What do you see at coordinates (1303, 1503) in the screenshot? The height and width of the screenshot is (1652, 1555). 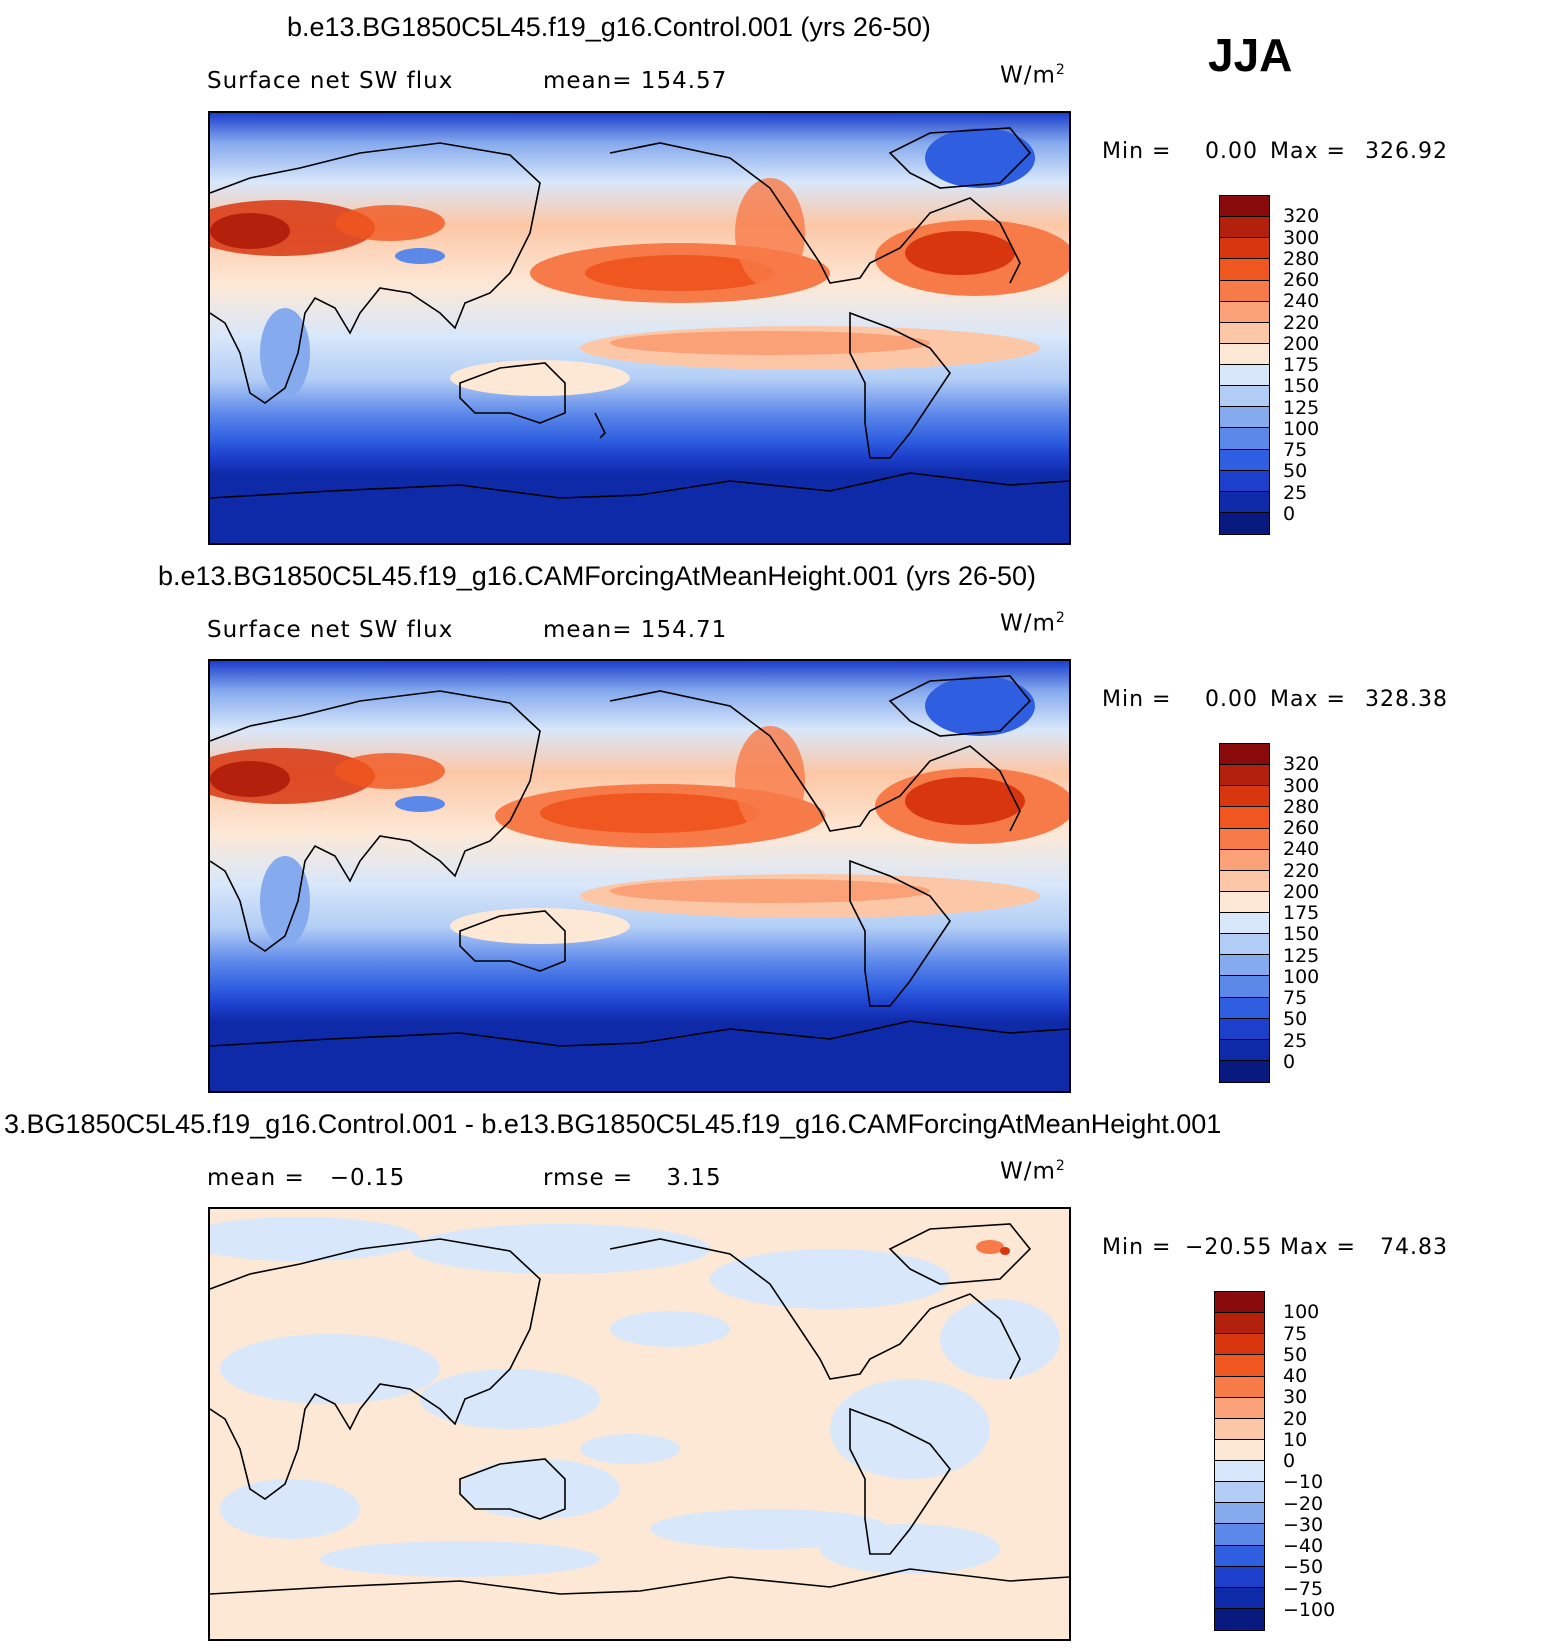 I see `colorbar-tick-label: −20` at bounding box center [1303, 1503].